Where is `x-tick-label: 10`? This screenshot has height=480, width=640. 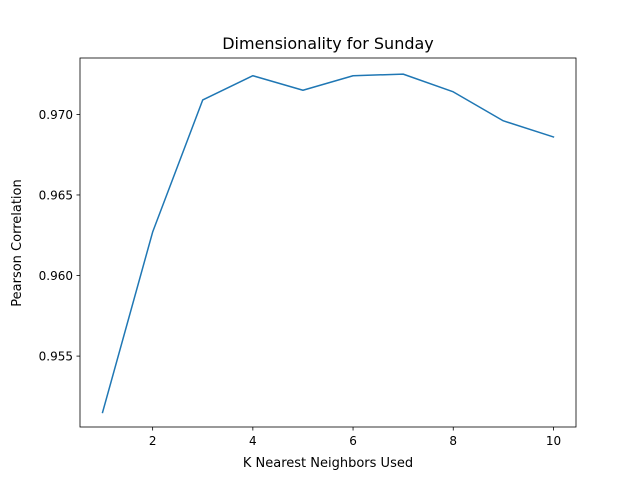
x-tick-label: 10 is located at coordinates (553, 441).